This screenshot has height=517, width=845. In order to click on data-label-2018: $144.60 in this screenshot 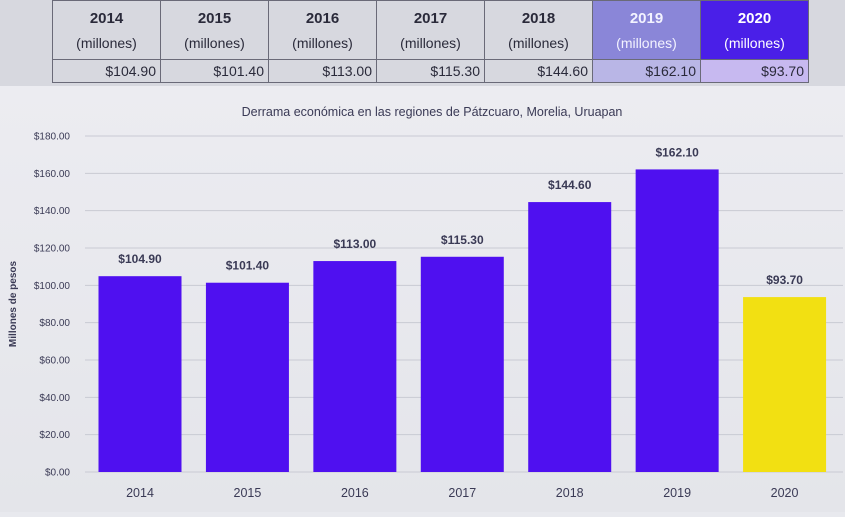, I will do `click(570, 185)`.